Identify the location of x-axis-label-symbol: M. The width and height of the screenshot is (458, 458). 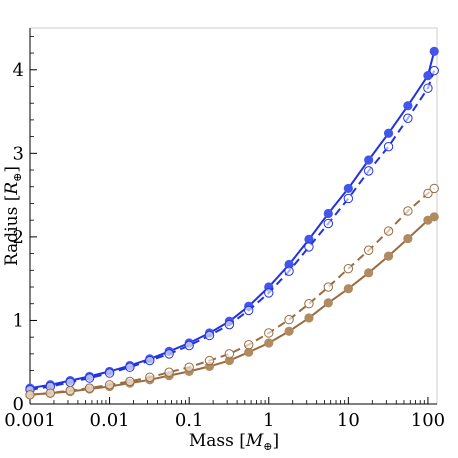
(254, 441).